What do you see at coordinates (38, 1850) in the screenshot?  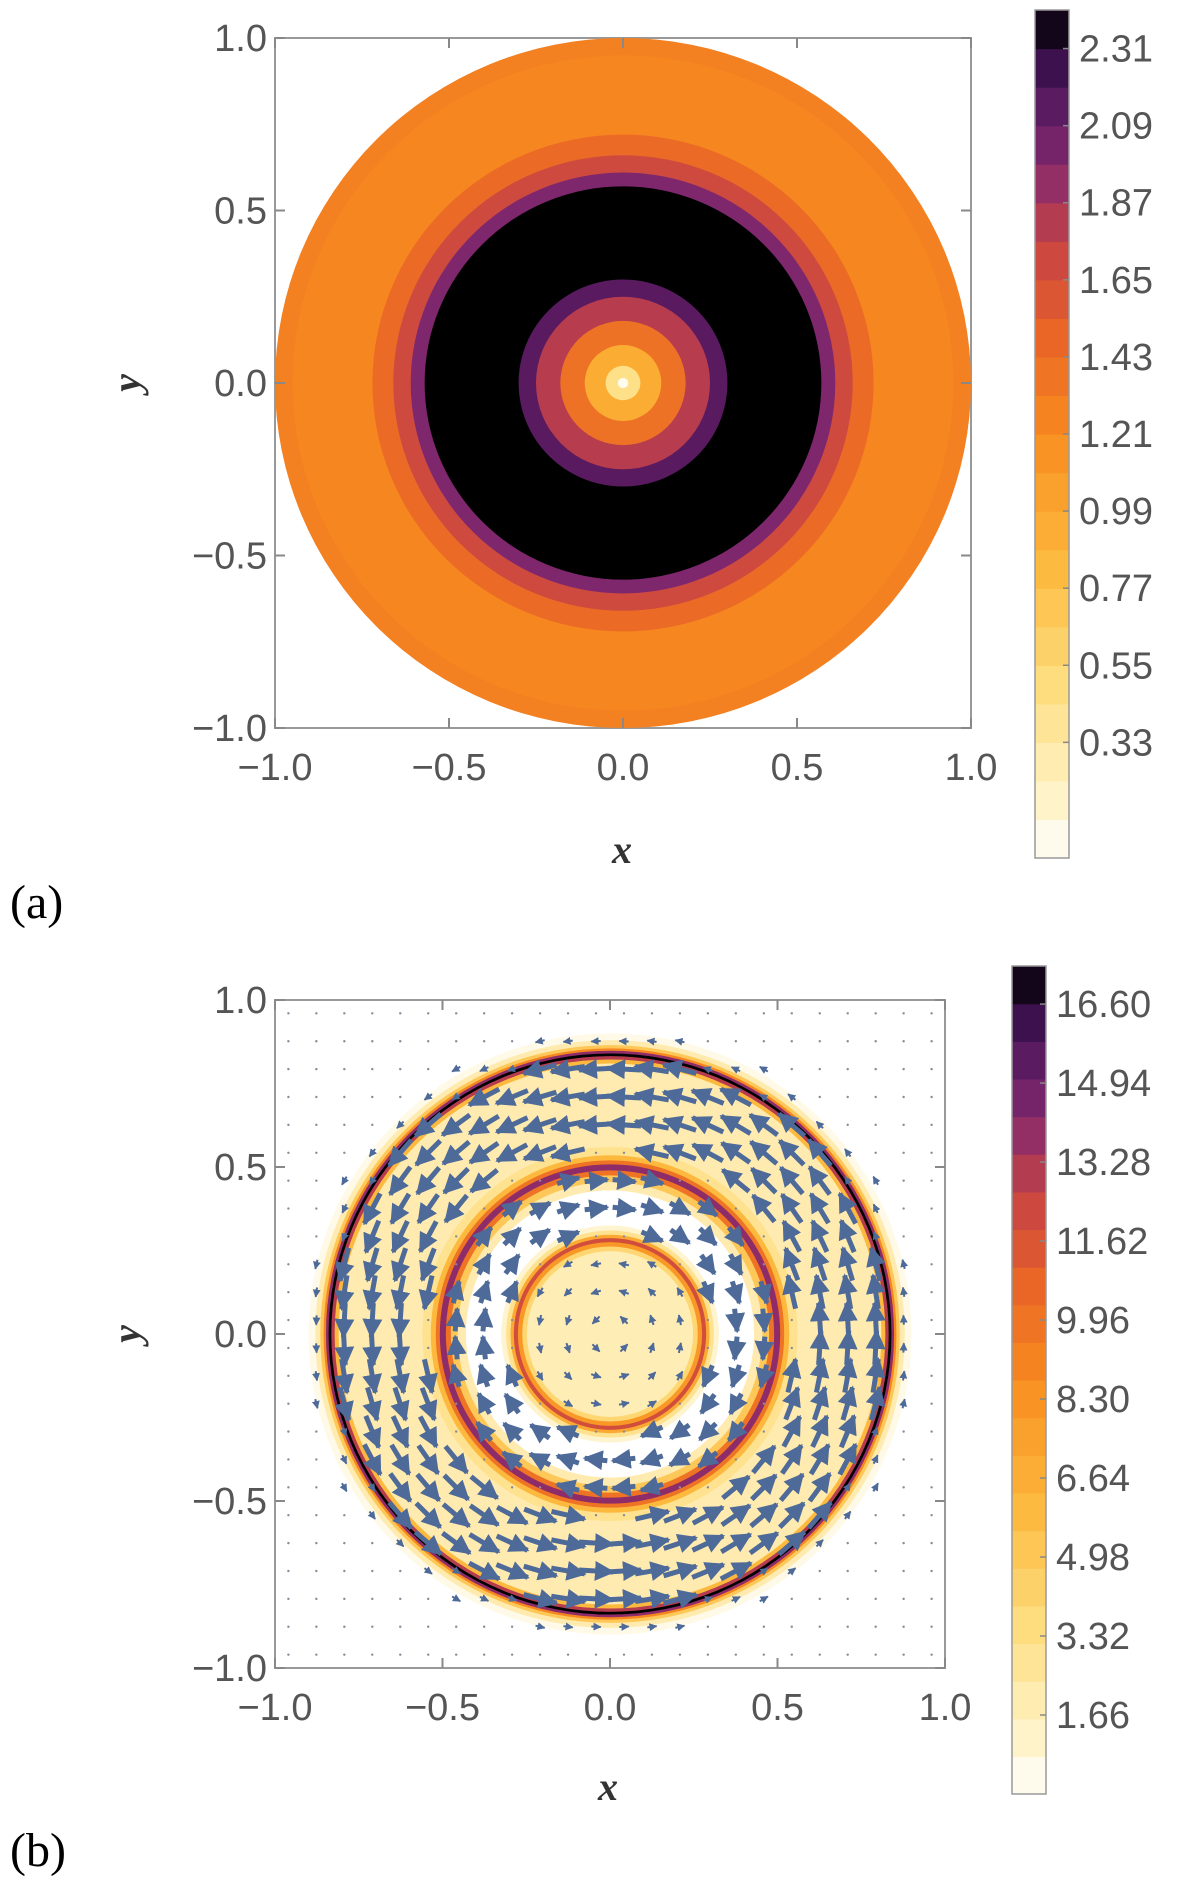 I see `panel-label-b: (b)` at bounding box center [38, 1850].